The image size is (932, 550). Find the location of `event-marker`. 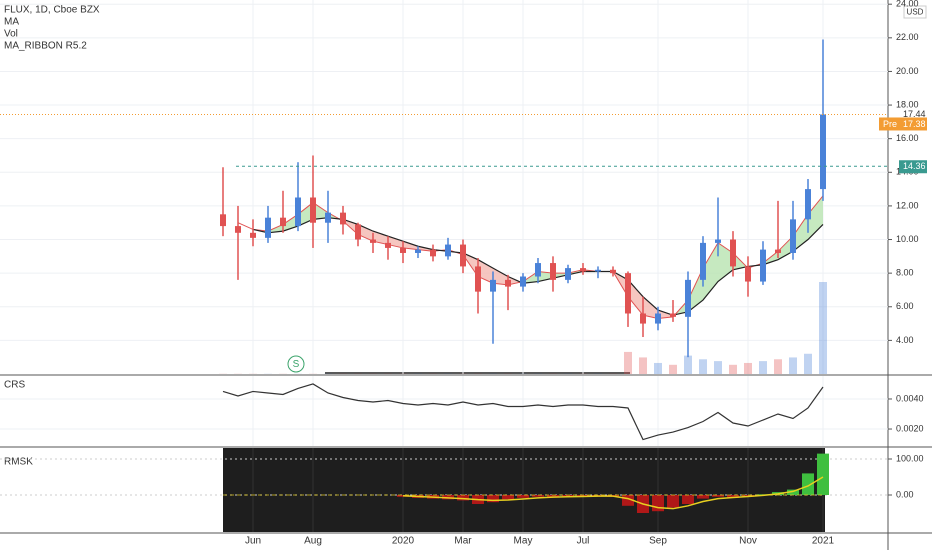

event-marker is located at coordinates (296, 364).